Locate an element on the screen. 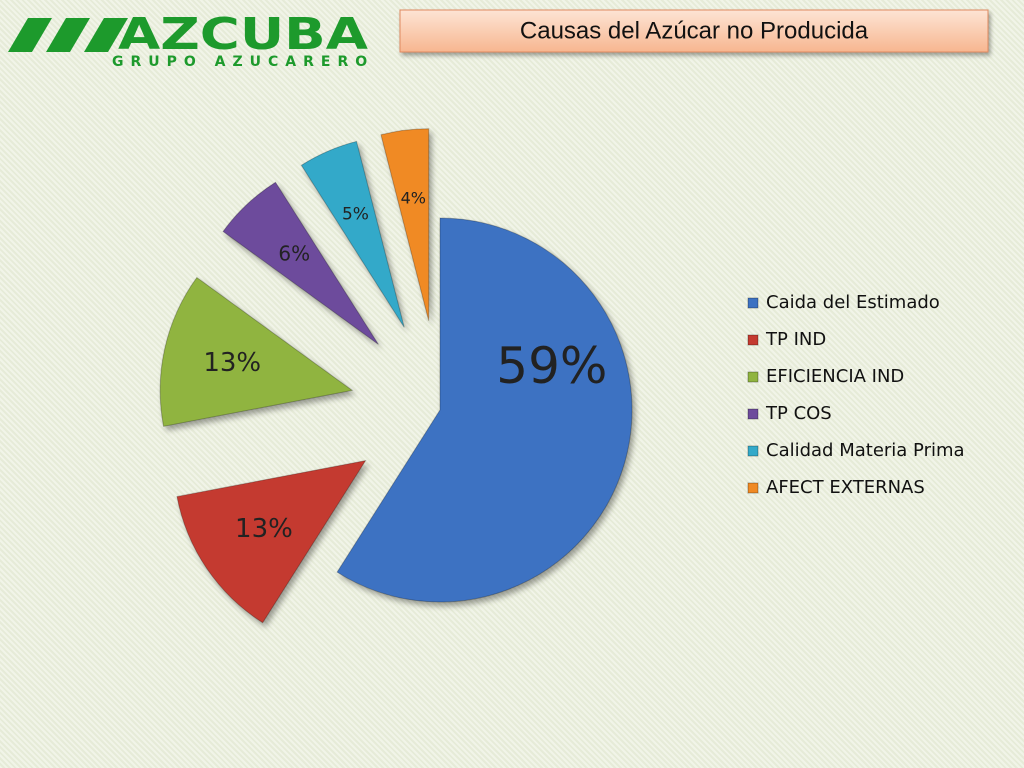  legend-label: TP IND is located at coordinates (795, 339).